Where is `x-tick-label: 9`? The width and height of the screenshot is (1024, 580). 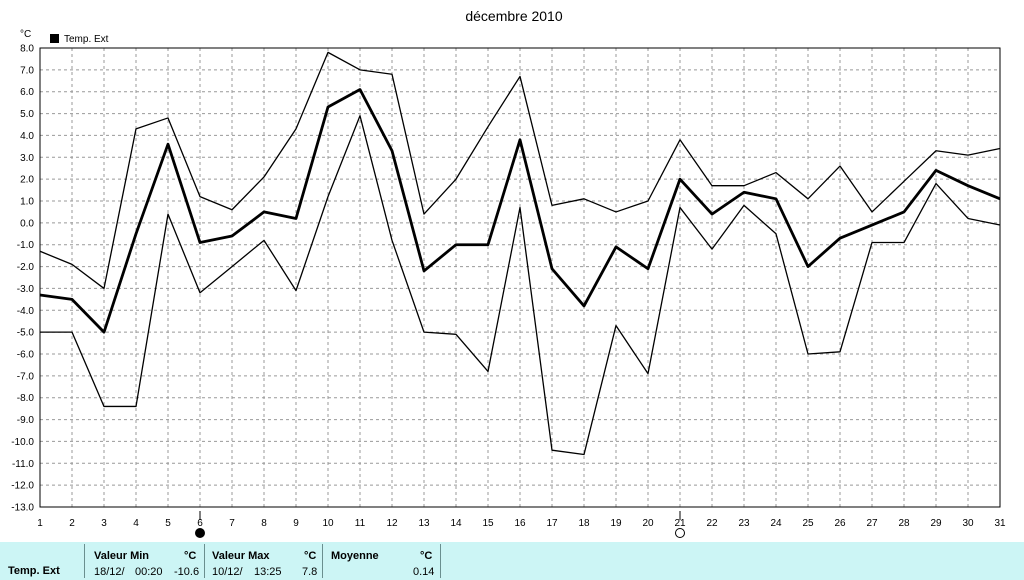
x-tick-label: 9 is located at coordinates (296, 523).